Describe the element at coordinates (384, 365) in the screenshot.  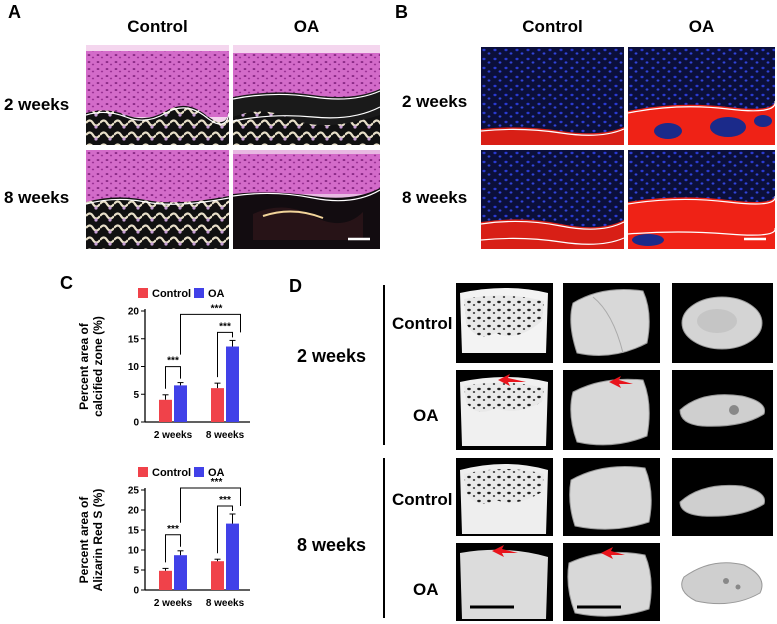
I see `divider-2wk` at that location.